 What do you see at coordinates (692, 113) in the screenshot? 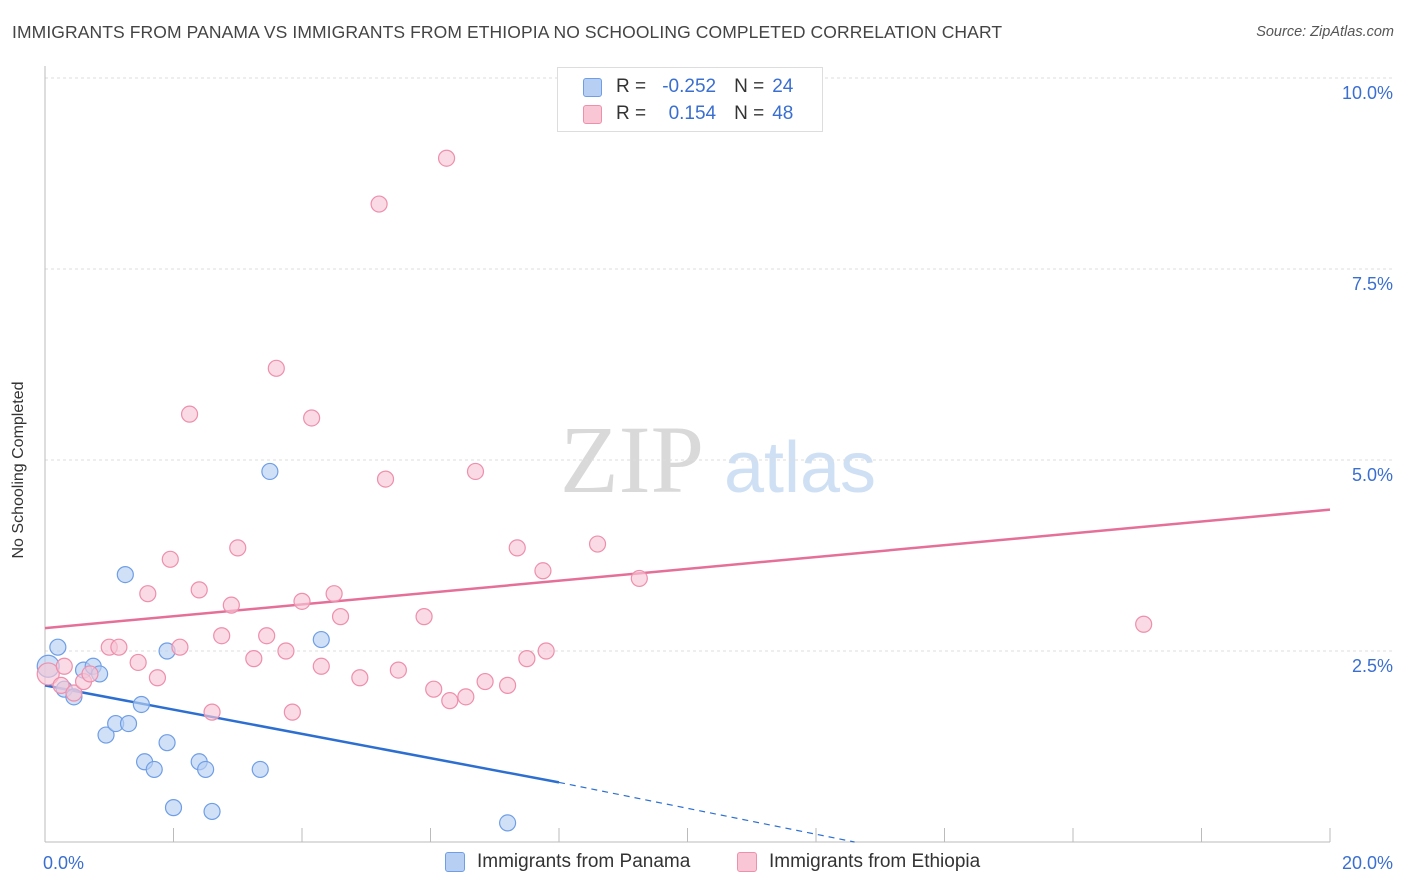
I see `legend-r-value: 0.154` at bounding box center [692, 113].